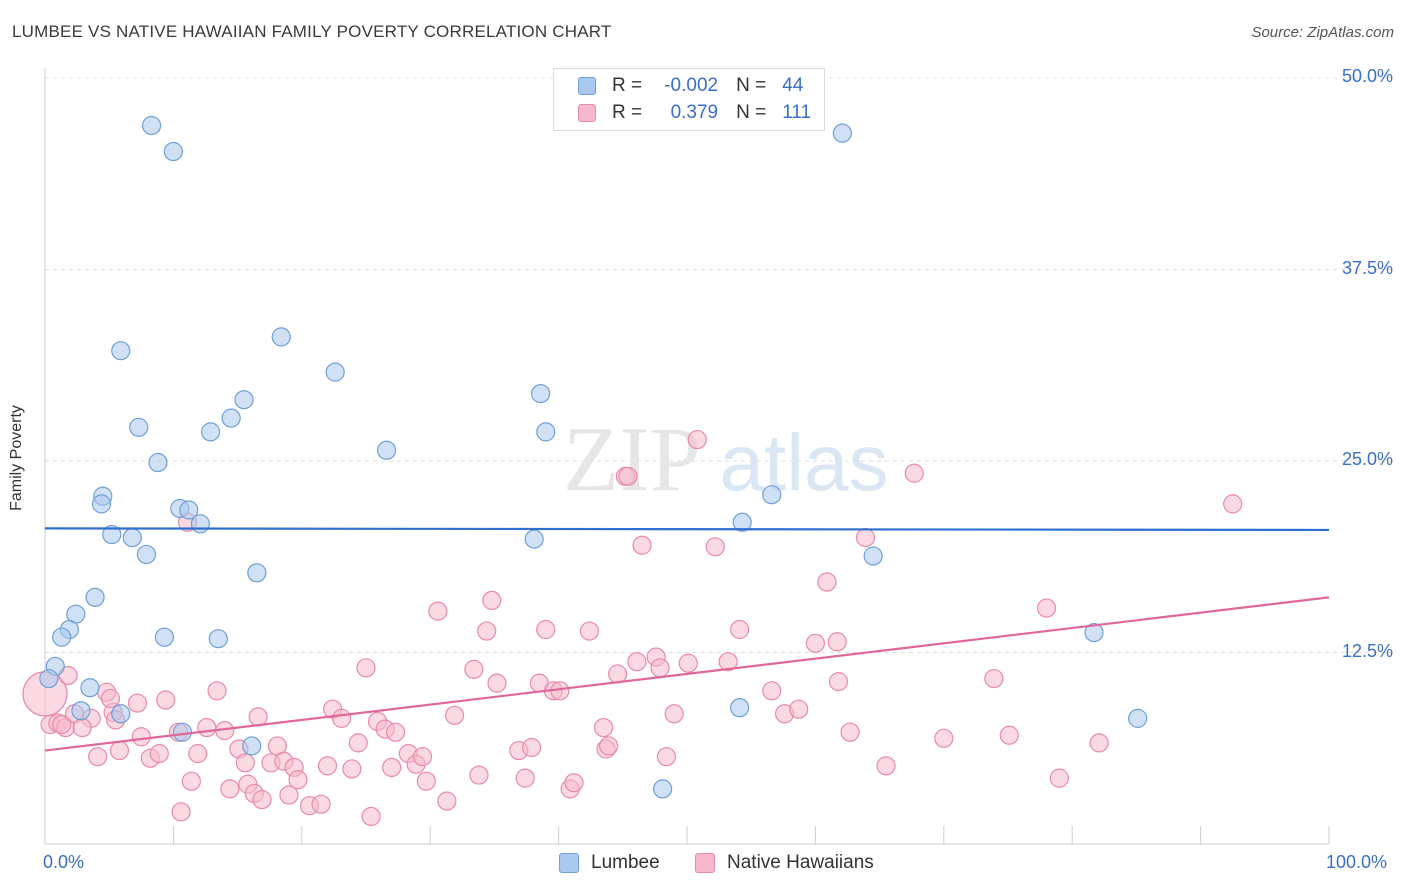 Image resolution: width=1406 pixels, height=892 pixels. What do you see at coordinates (694, 113) in the screenshot?
I see `legend-row-native-hawaiians: R = 0.379 N = 111` at bounding box center [694, 113].